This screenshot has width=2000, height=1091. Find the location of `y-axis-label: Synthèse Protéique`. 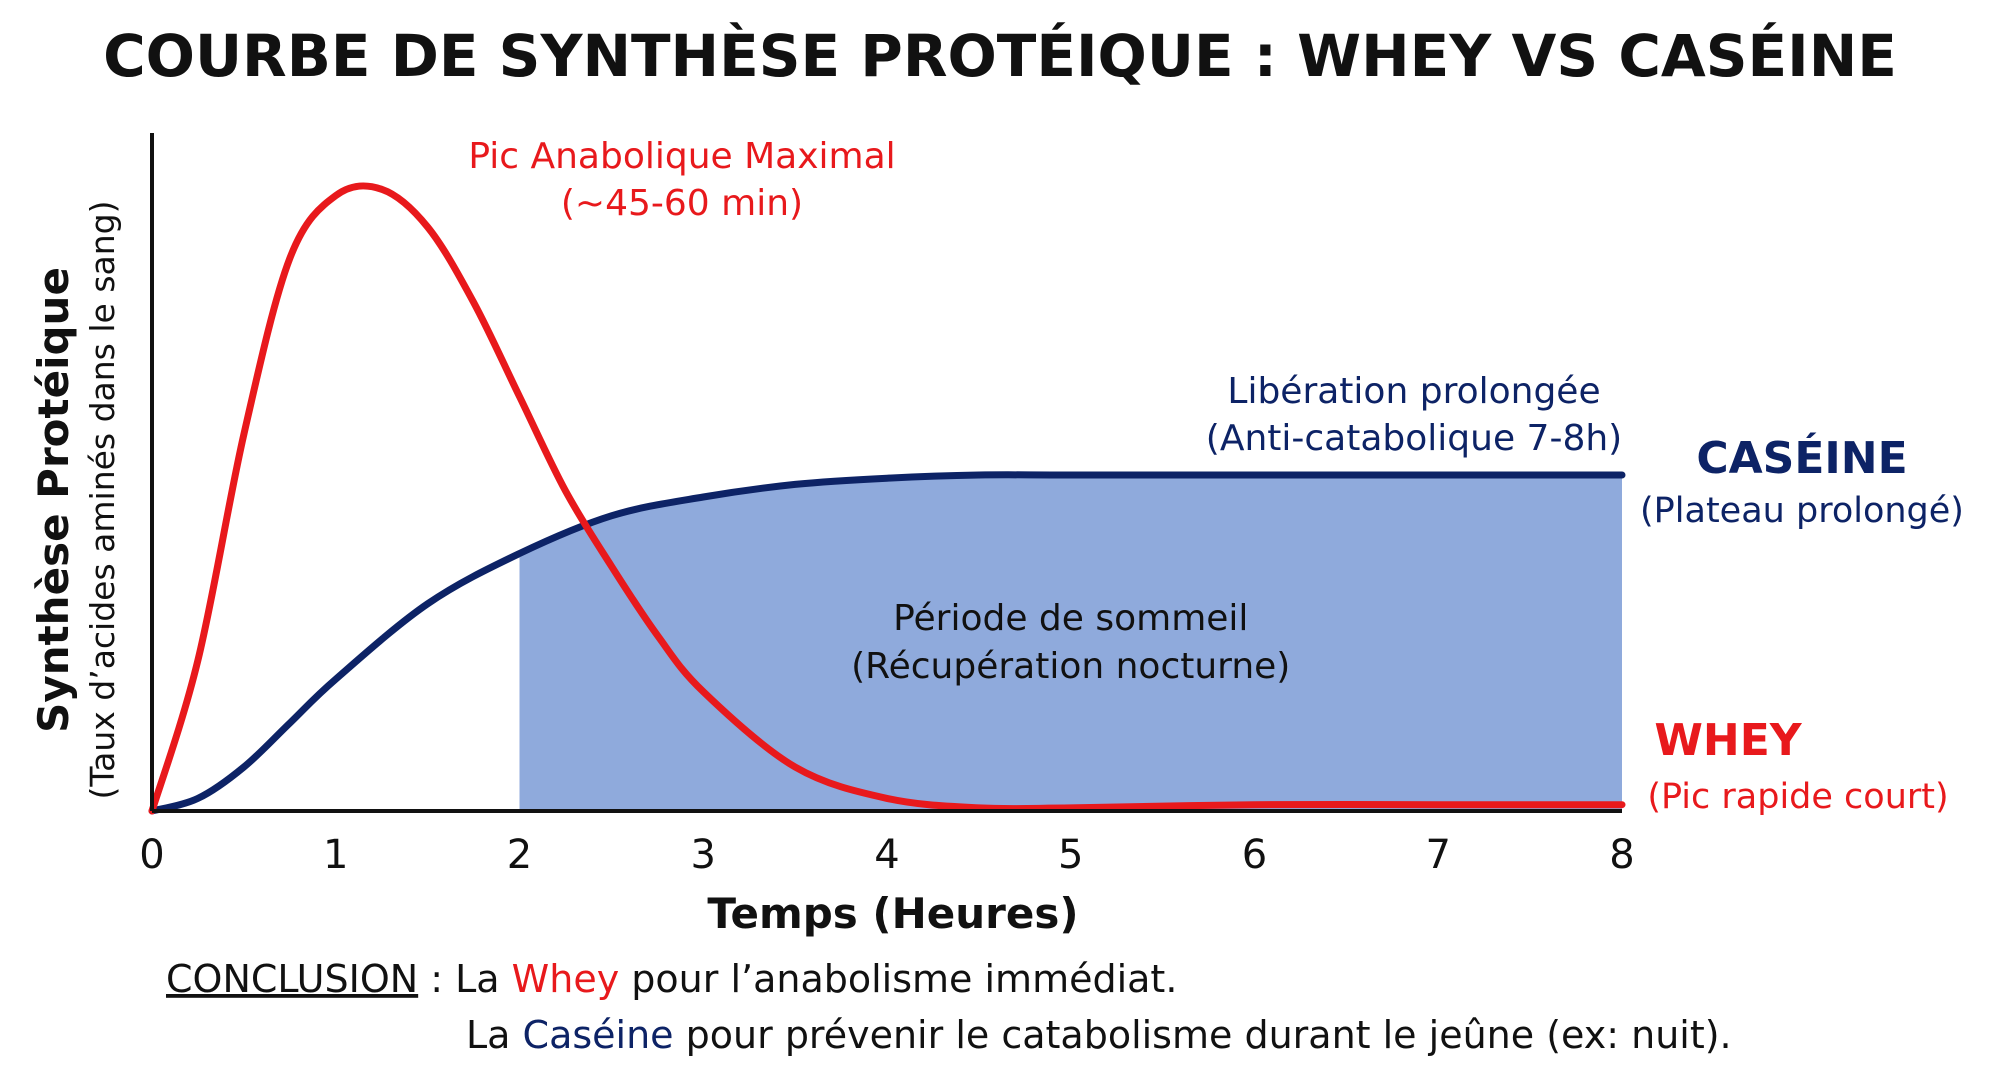

y-axis-label: Synthèse Protéique is located at coordinates (53, 500).